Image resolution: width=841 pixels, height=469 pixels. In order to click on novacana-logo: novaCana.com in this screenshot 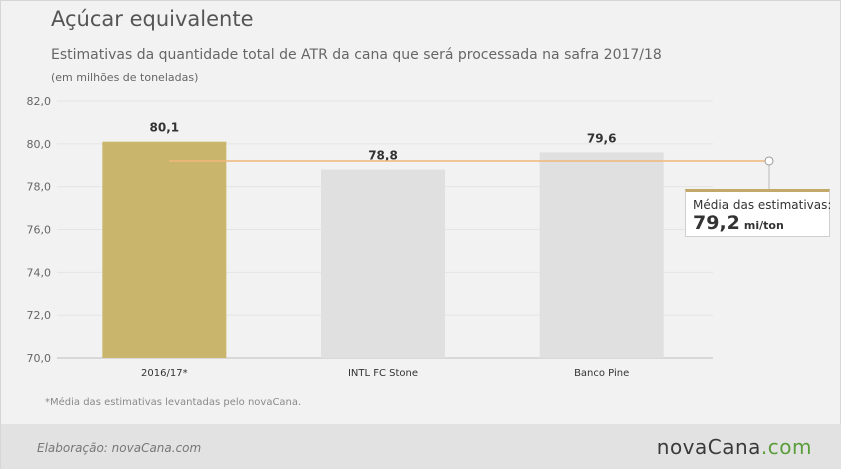, I will do `click(734, 447)`.